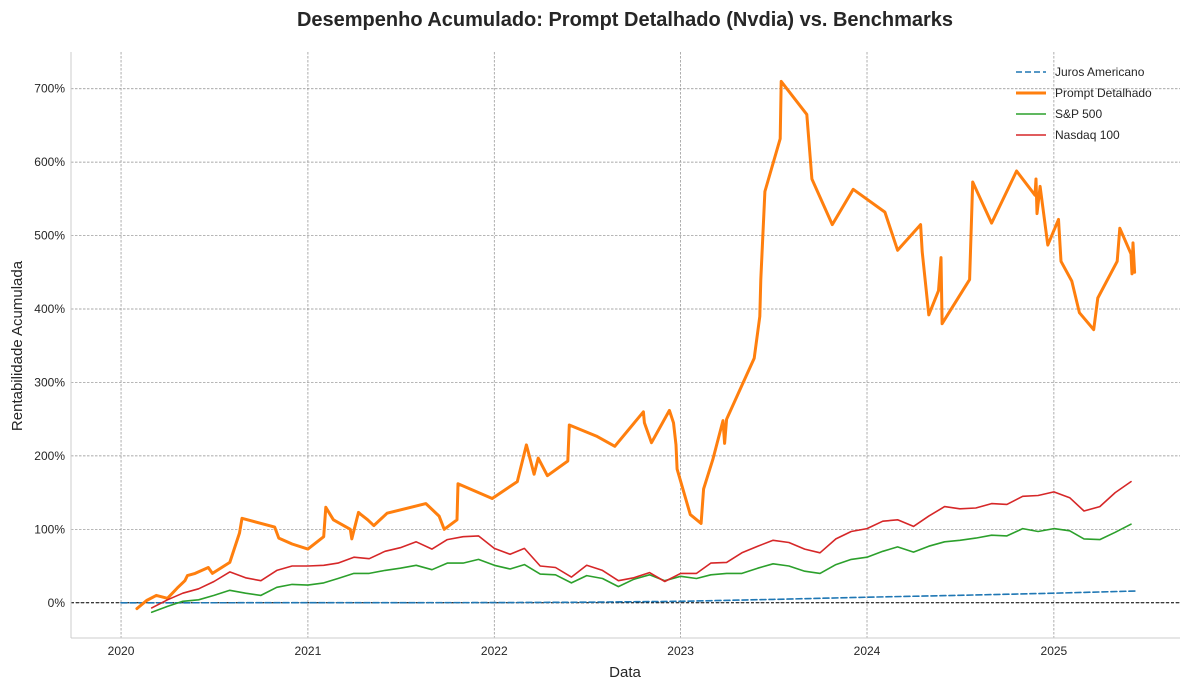  Describe the element at coordinates (1087, 135) in the screenshot. I see `legend-label-3: Nasdaq 100` at that location.